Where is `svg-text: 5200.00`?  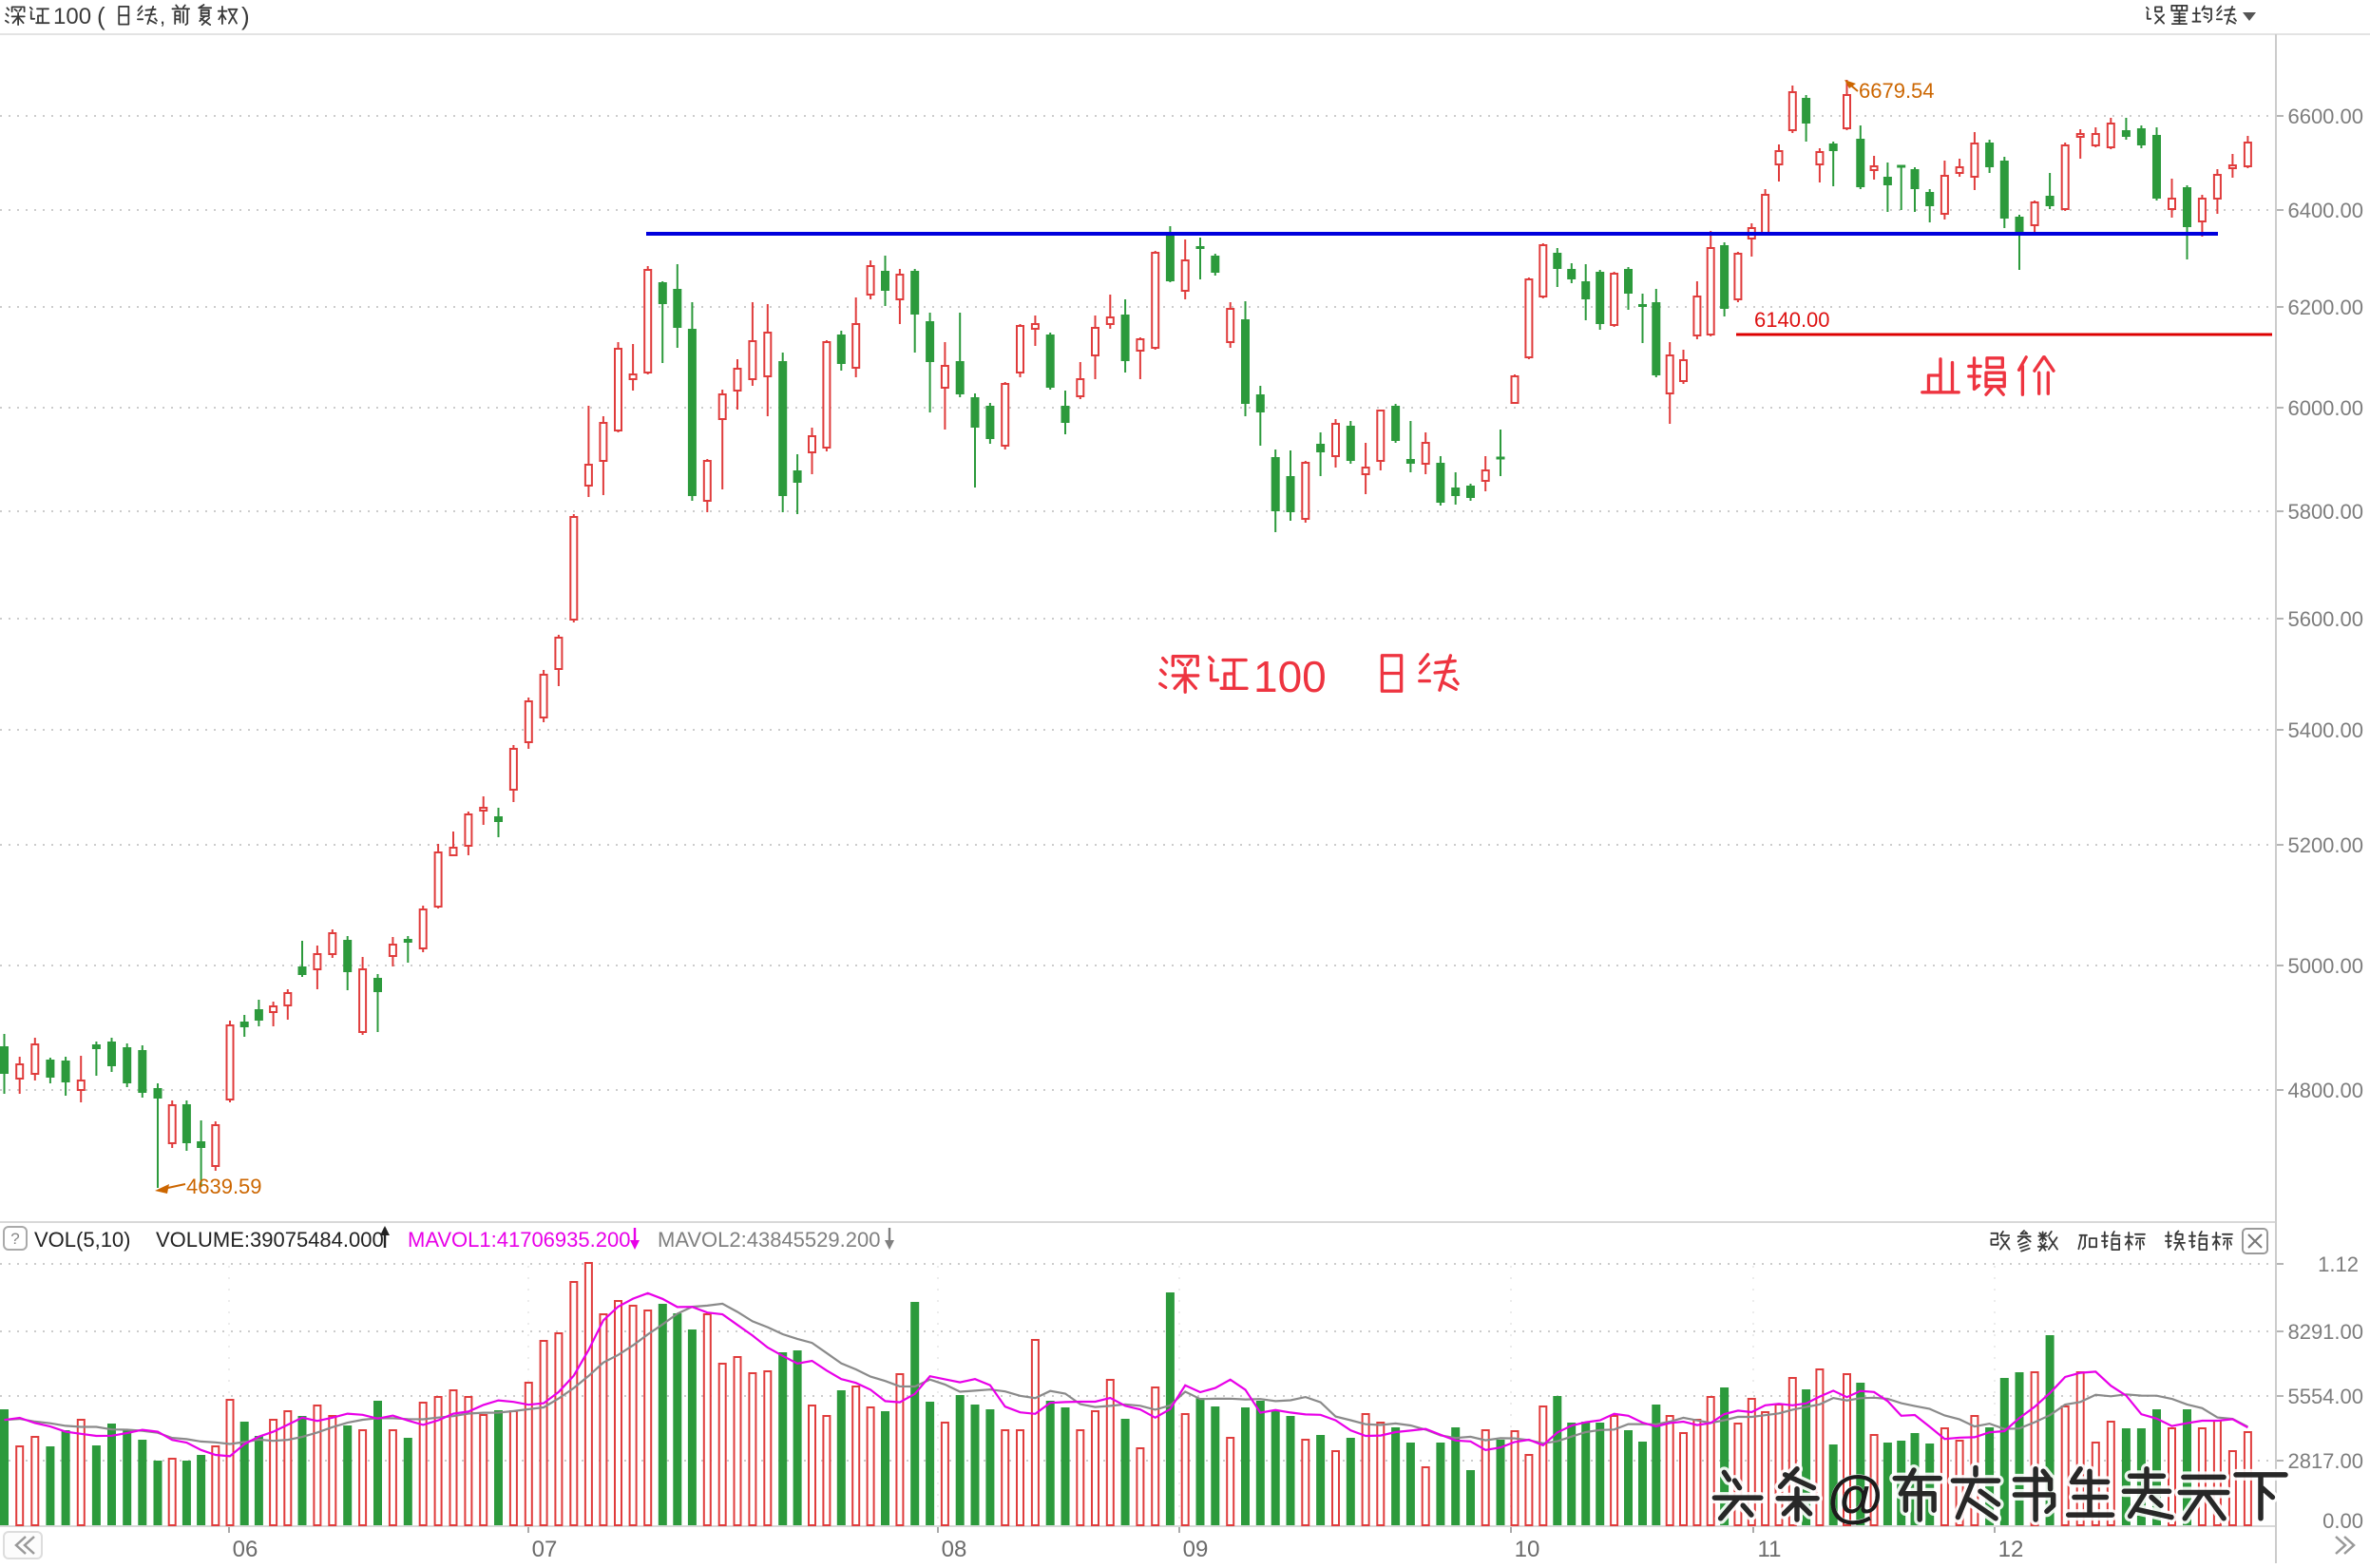 svg-text: 5200.00 is located at coordinates (2325, 845).